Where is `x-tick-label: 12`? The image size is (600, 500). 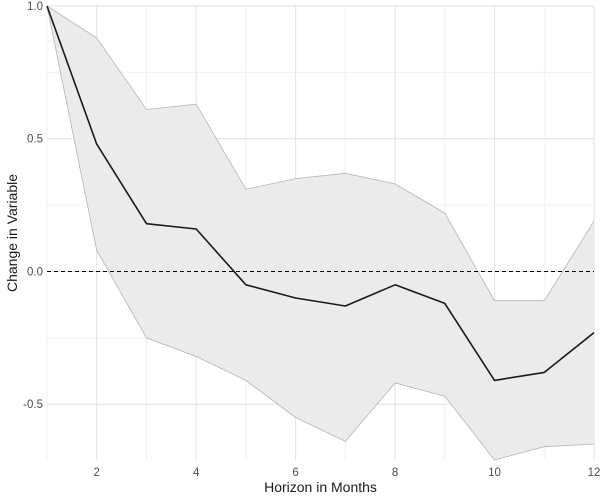 x-tick-label: 12 is located at coordinates (594, 473).